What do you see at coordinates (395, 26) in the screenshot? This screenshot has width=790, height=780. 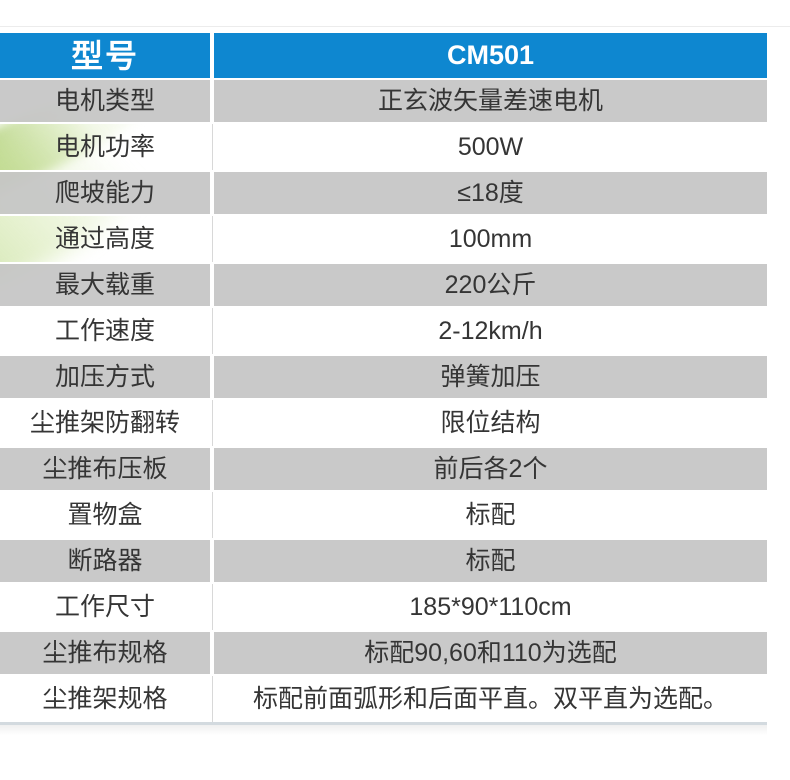 I see `table-top-border` at bounding box center [395, 26].